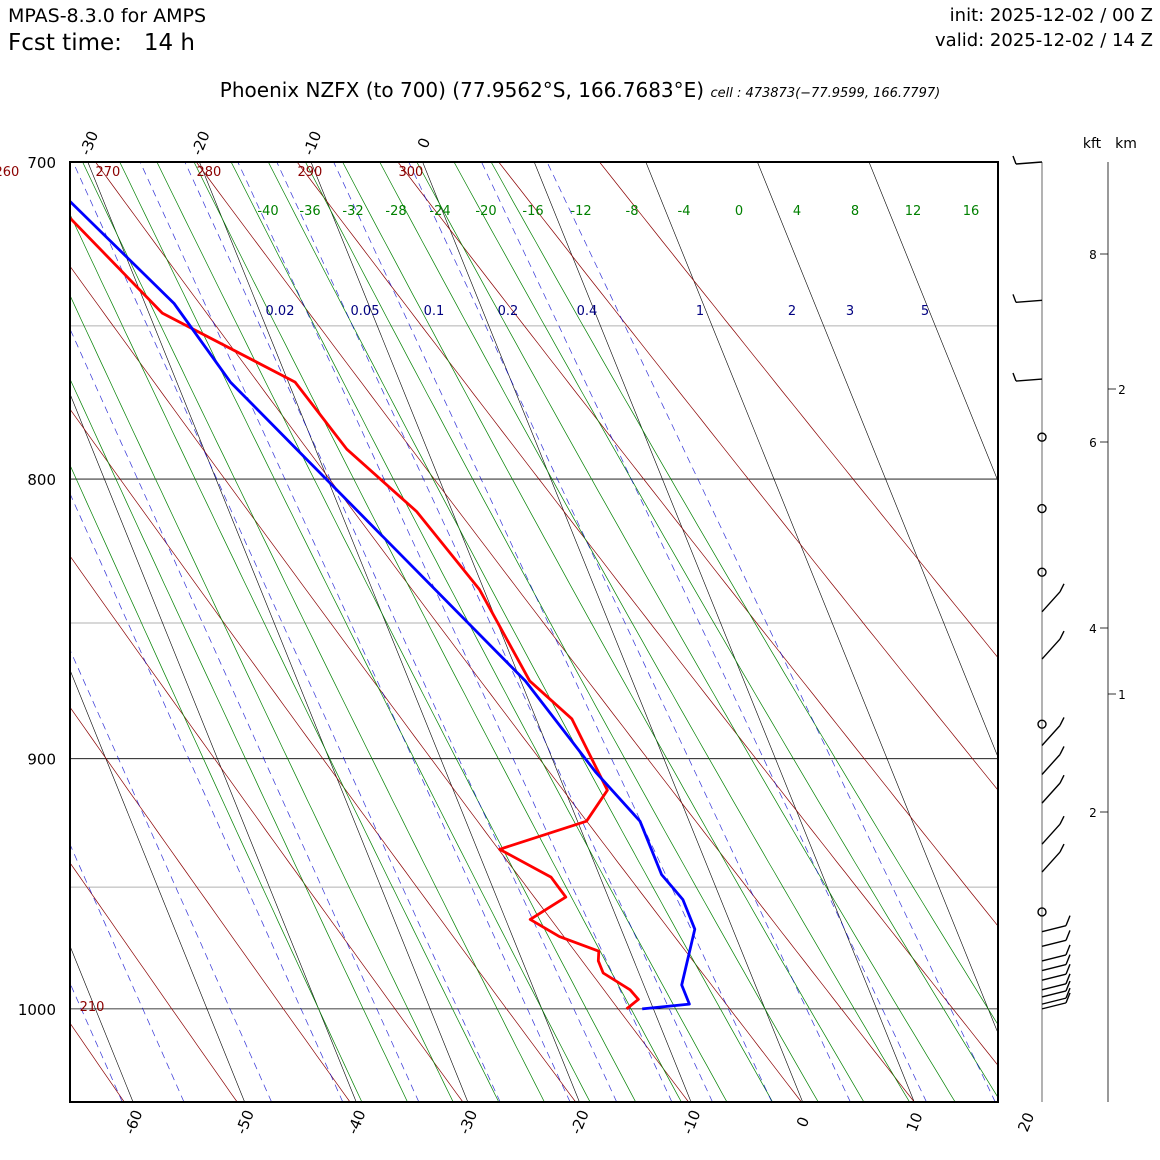  Describe the element at coordinates (89, 142) in the screenshot. I see `isotherm-top-label: -30` at that location.